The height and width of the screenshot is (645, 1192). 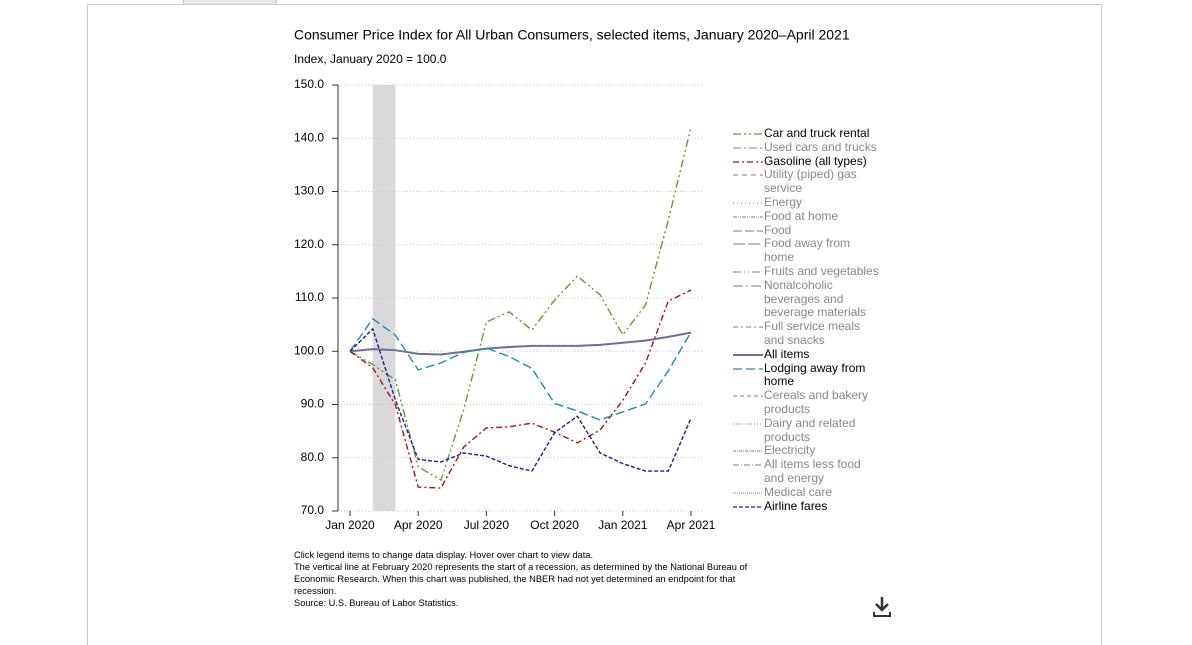 I want to click on x-tick-label: Jan 2021, so click(x=623, y=525).